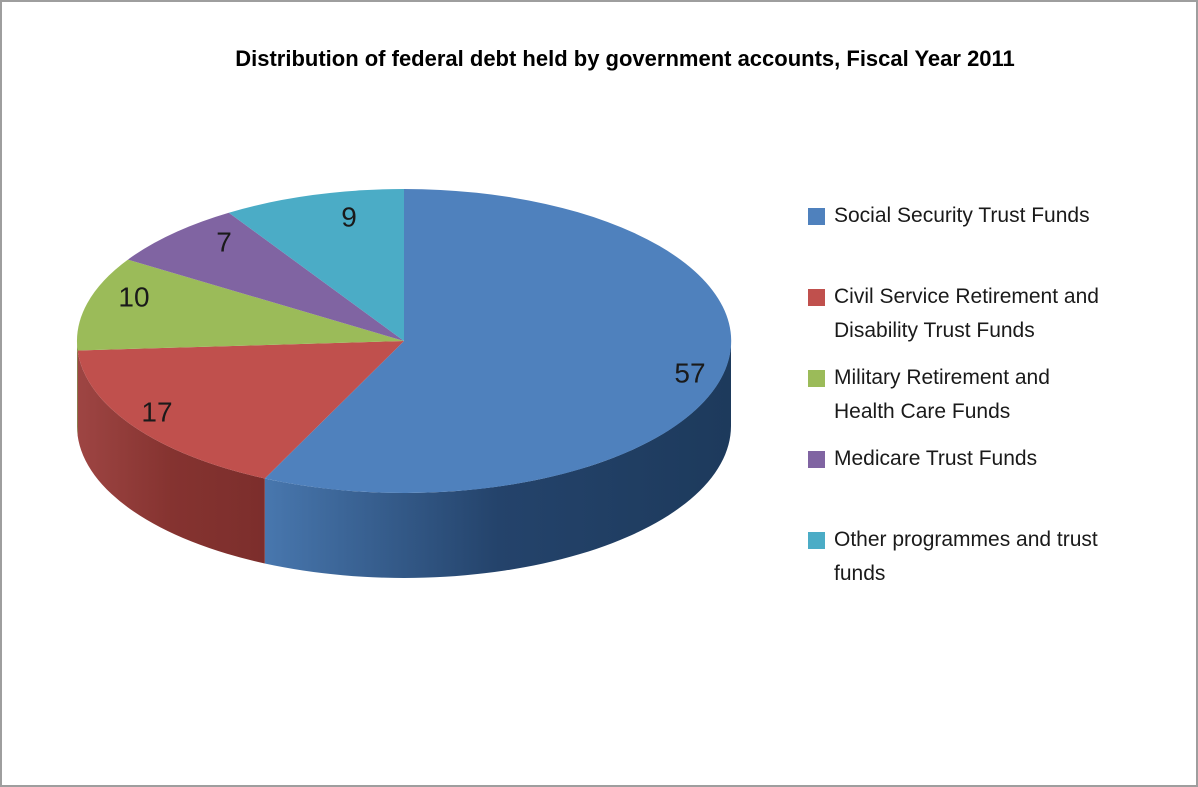  I want to click on legend-label-line: Health Care Funds, so click(922, 411).